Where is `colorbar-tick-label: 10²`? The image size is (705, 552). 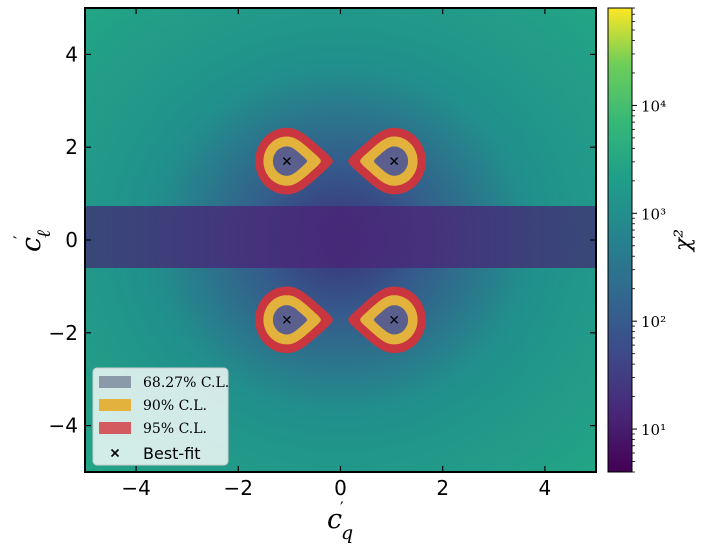 colorbar-tick-label: 10² is located at coordinates (653, 322).